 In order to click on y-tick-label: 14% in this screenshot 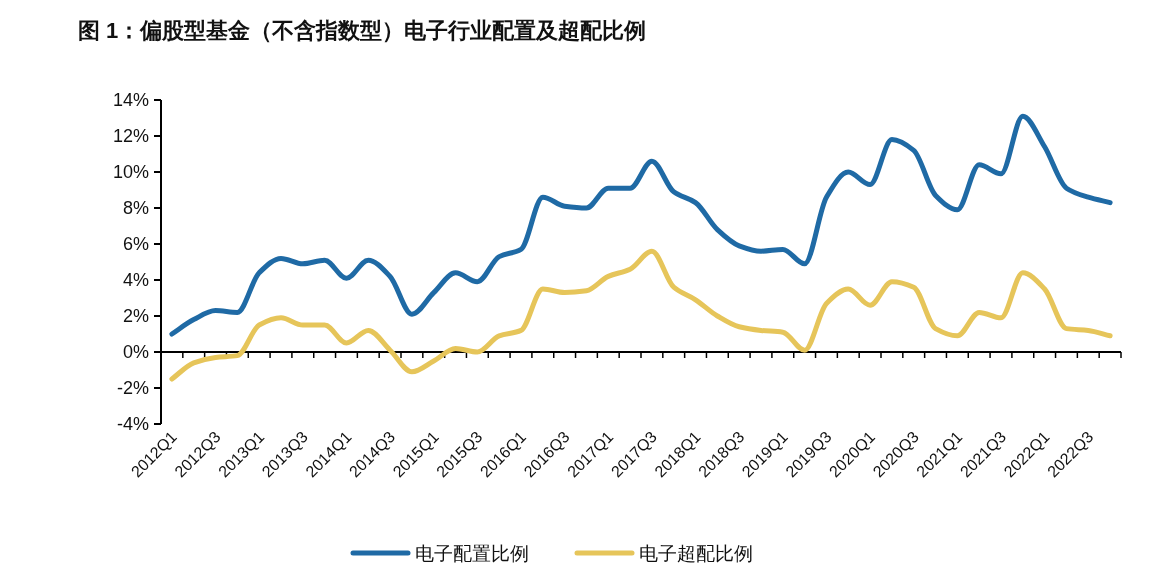, I will do `click(130, 100)`.